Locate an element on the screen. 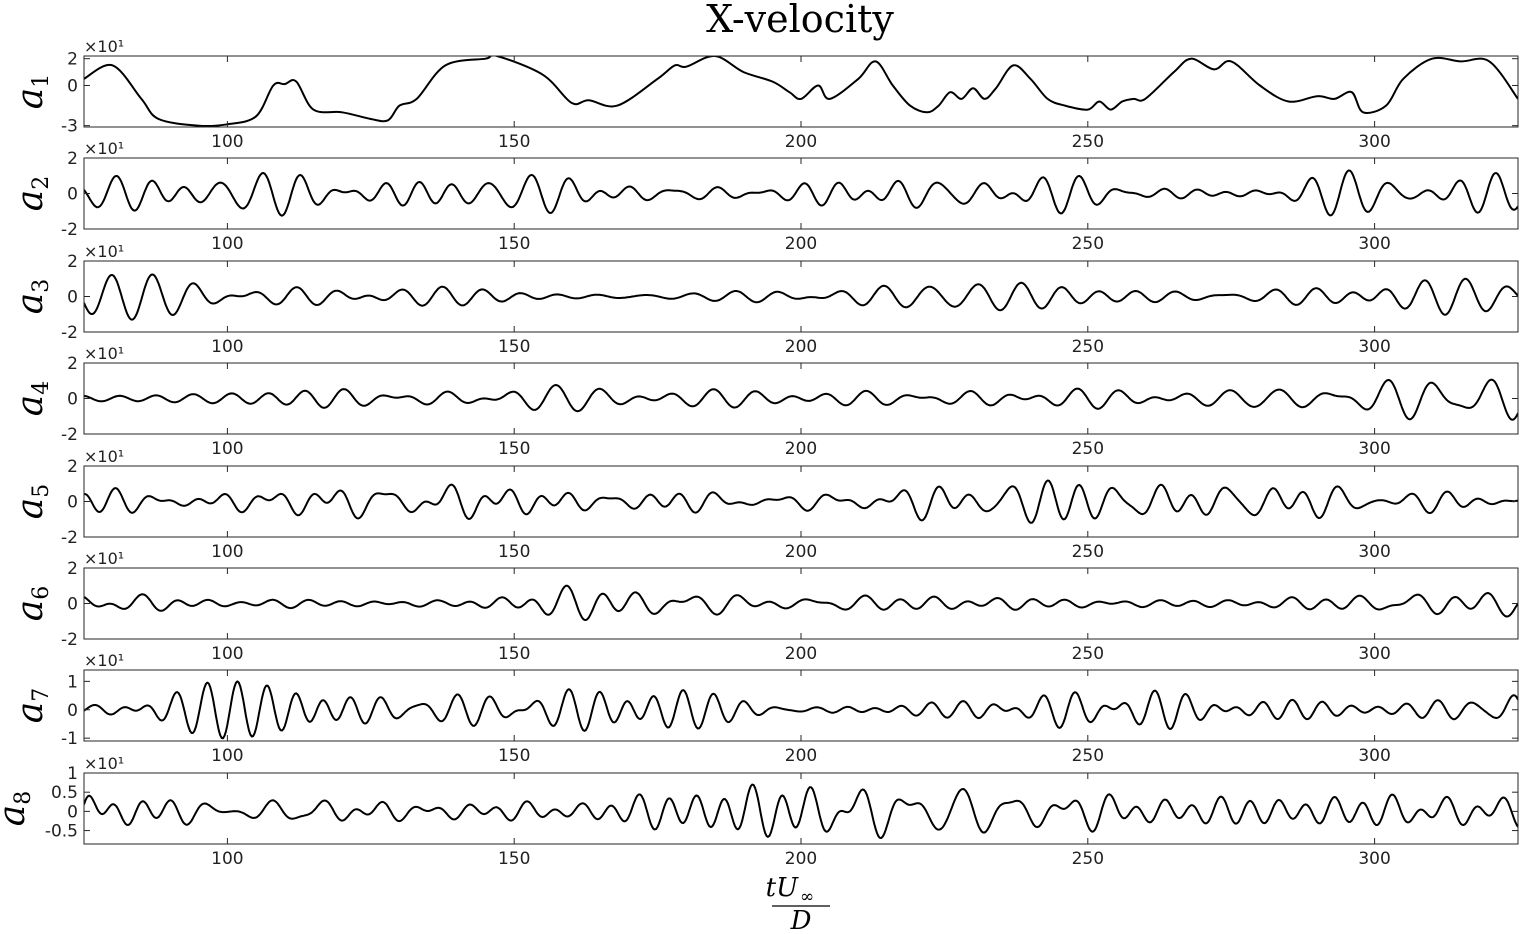  y-tick-label: -1 is located at coordinates (69, 739).